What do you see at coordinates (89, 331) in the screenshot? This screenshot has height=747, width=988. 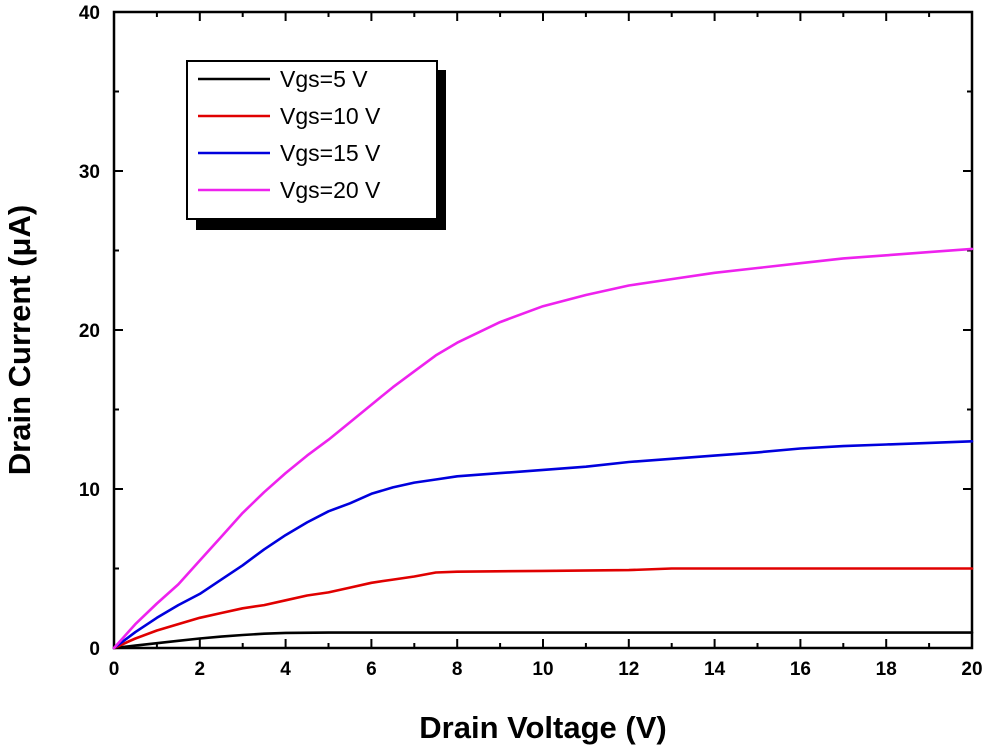 I see `y-tick-label: 20` at bounding box center [89, 331].